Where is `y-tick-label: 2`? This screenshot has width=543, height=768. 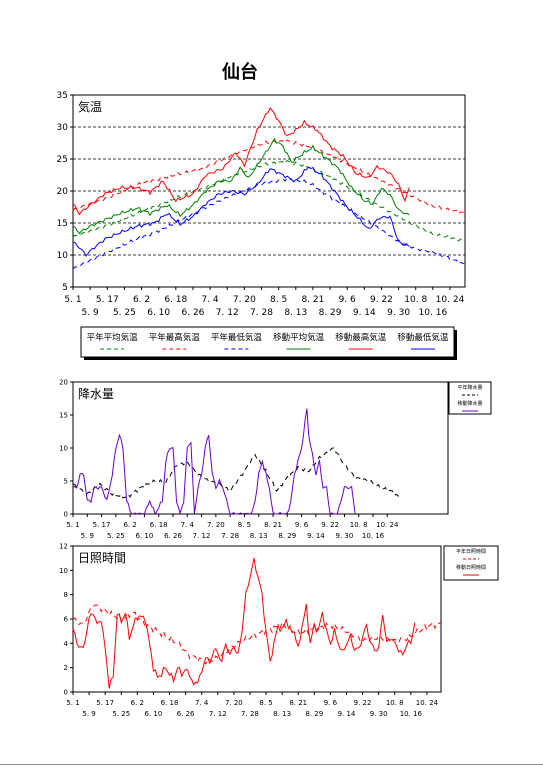 y-tick-label: 2 is located at coordinates (66, 668).